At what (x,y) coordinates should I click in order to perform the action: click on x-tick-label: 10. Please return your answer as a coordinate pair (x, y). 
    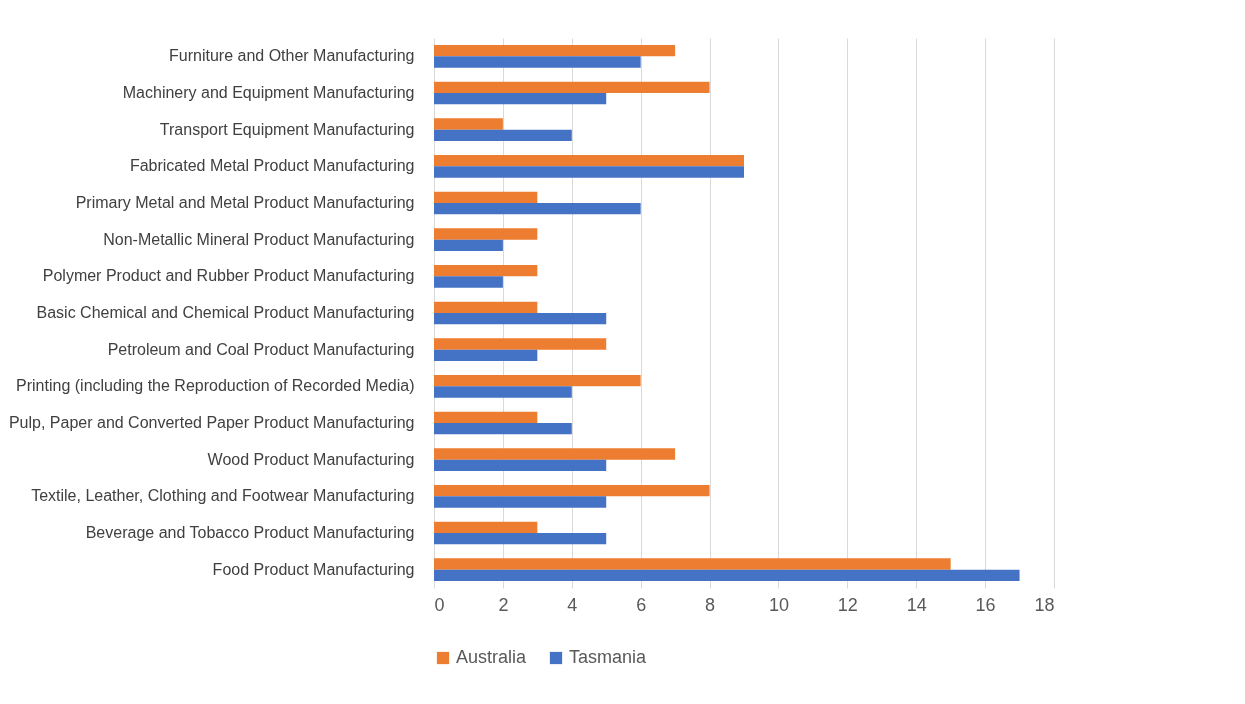
    Looking at the image, I should click on (778, 604).